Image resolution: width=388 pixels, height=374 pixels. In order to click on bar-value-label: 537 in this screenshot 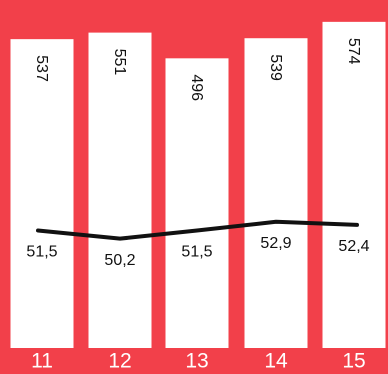, I will do `click(41, 68)`.